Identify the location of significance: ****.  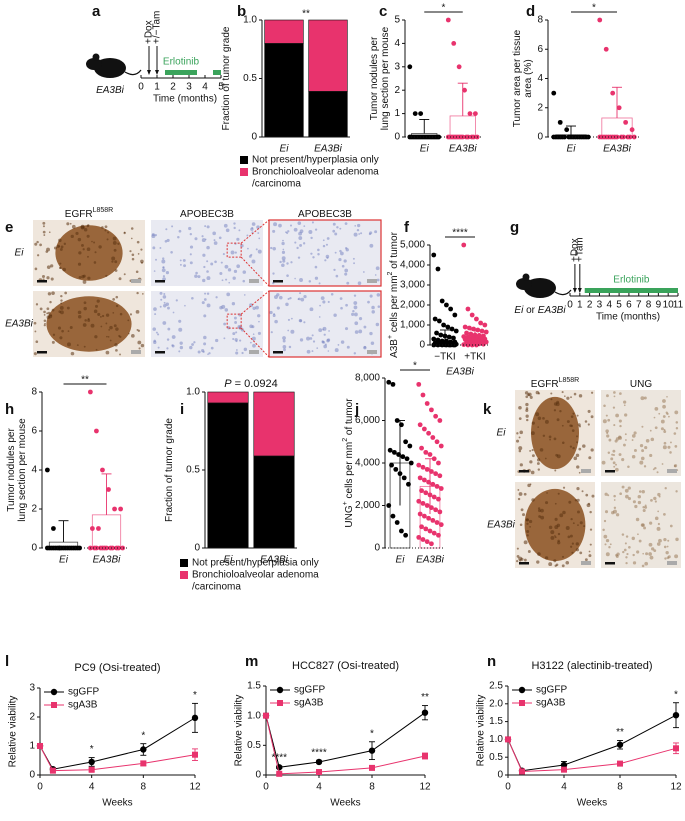
(460, 233).